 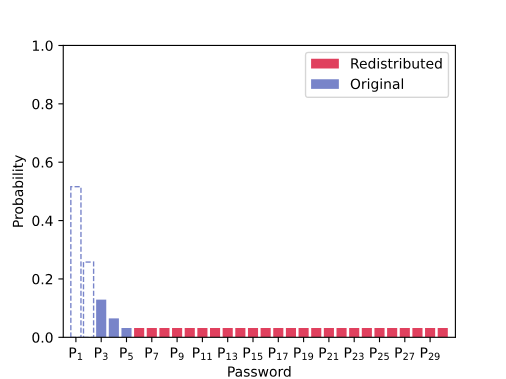 What do you see at coordinates (354, 353) in the screenshot?
I see `x-tick-label: P$_{23}$` at bounding box center [354, 353].